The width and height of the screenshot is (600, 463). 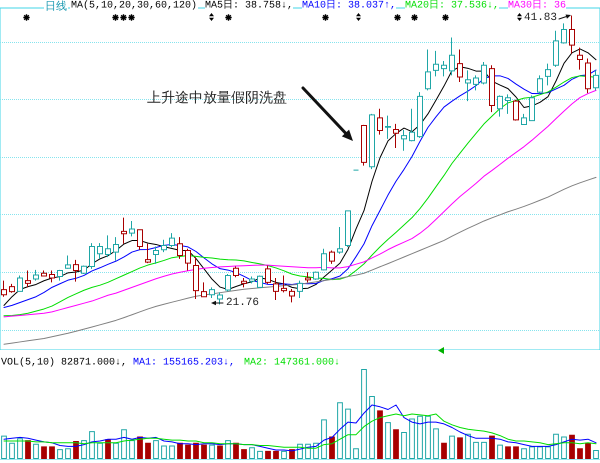 I want to click on annotation: 41.83, so click(x=541, y=18).